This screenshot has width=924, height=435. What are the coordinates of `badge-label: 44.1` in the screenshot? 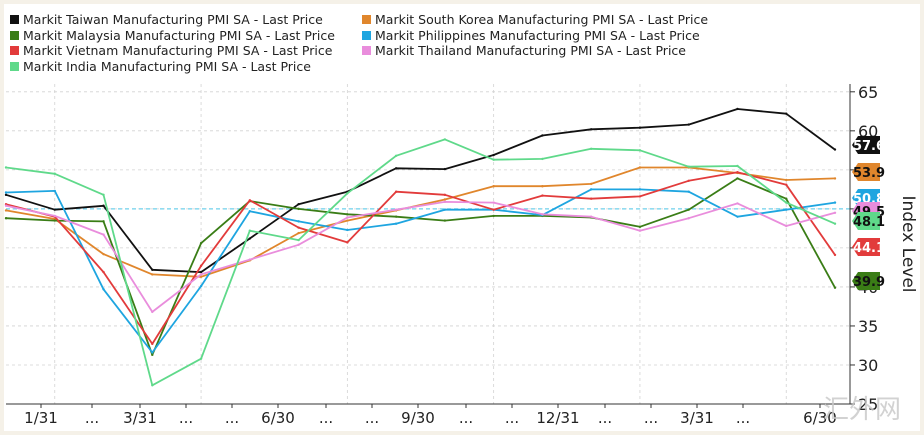 It's located at (869, 248).